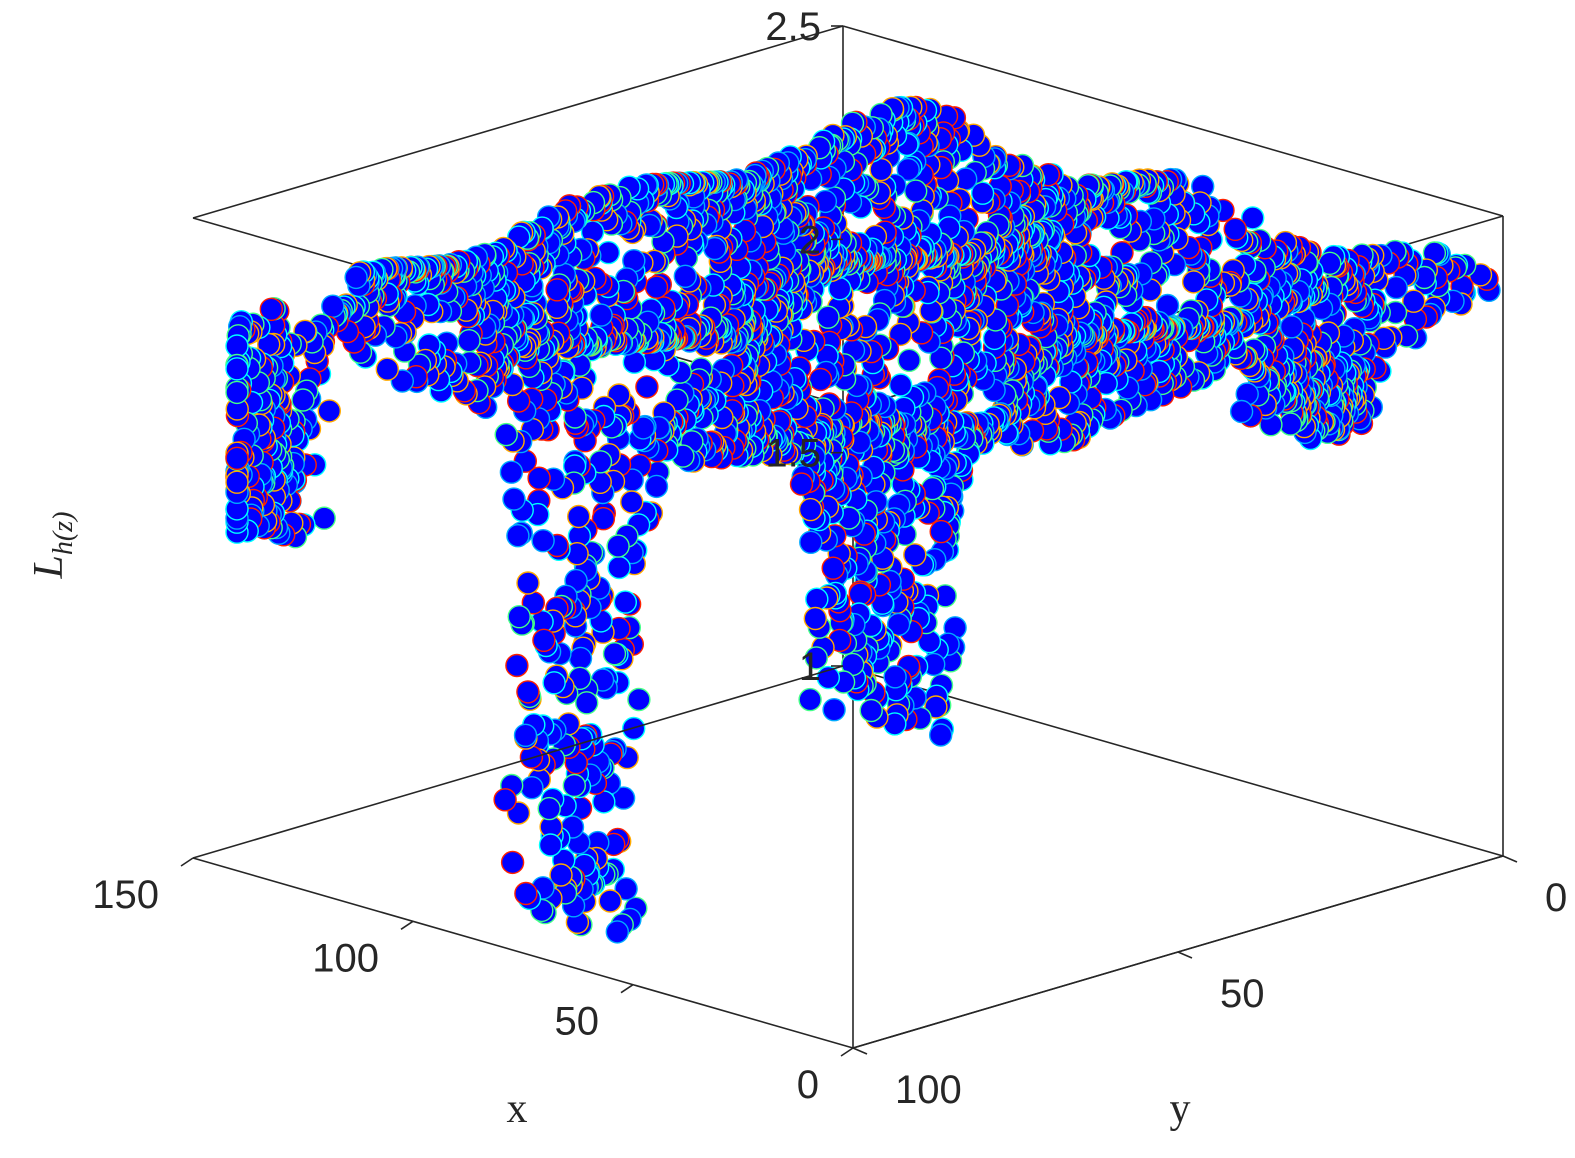 This screenshot has height=1158, width=1575. What do you see at coordinates (808, 1085) in the screenshot?
I see `x-tick-label: 0` at bounding box center [808, 1085].